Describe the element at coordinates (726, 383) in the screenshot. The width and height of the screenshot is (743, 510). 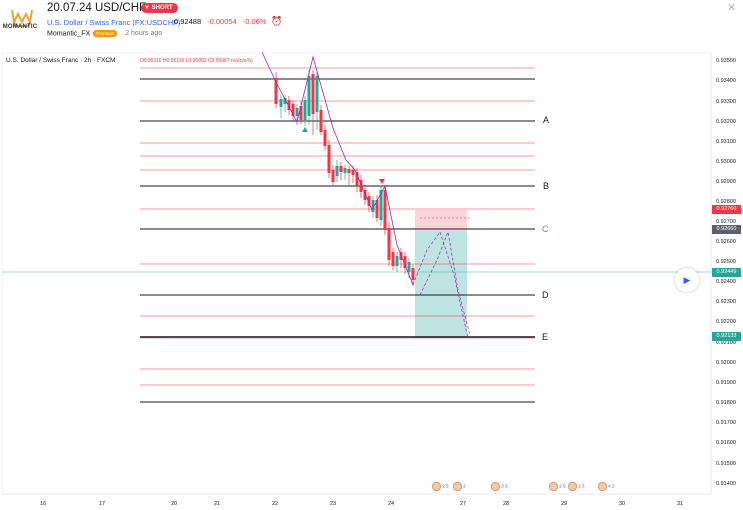
I see `price-axis-label: 0.91900` at that location.